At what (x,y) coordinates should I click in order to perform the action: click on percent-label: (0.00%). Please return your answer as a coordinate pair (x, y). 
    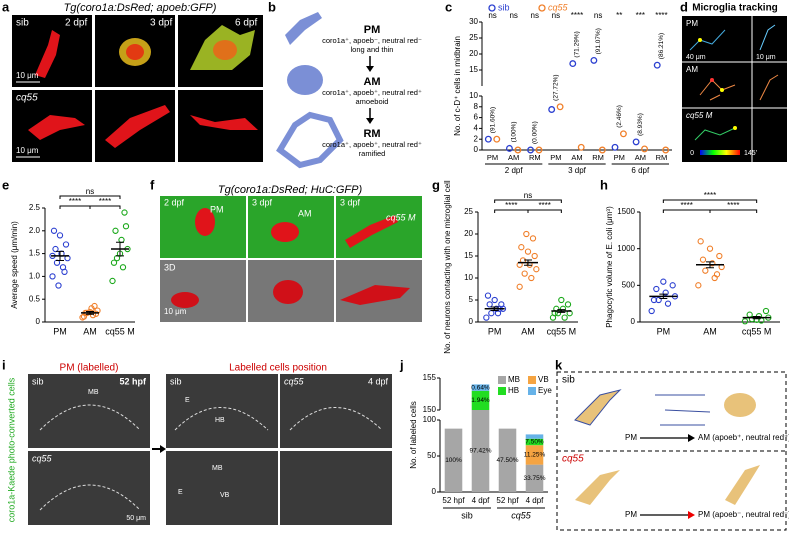
    Looking at the image, I should click on (534, 132).